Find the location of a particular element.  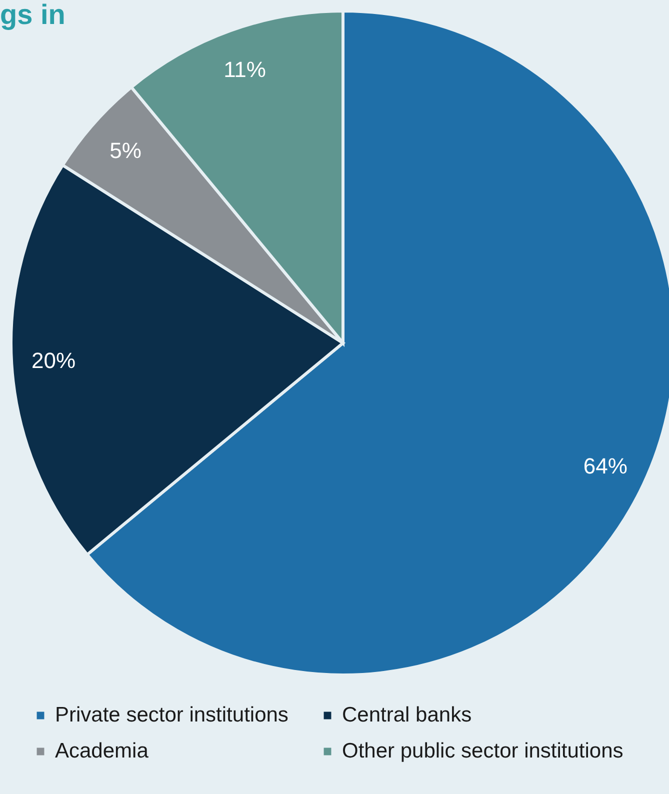

chart-title: gs in is located at coordinates (33, 15).